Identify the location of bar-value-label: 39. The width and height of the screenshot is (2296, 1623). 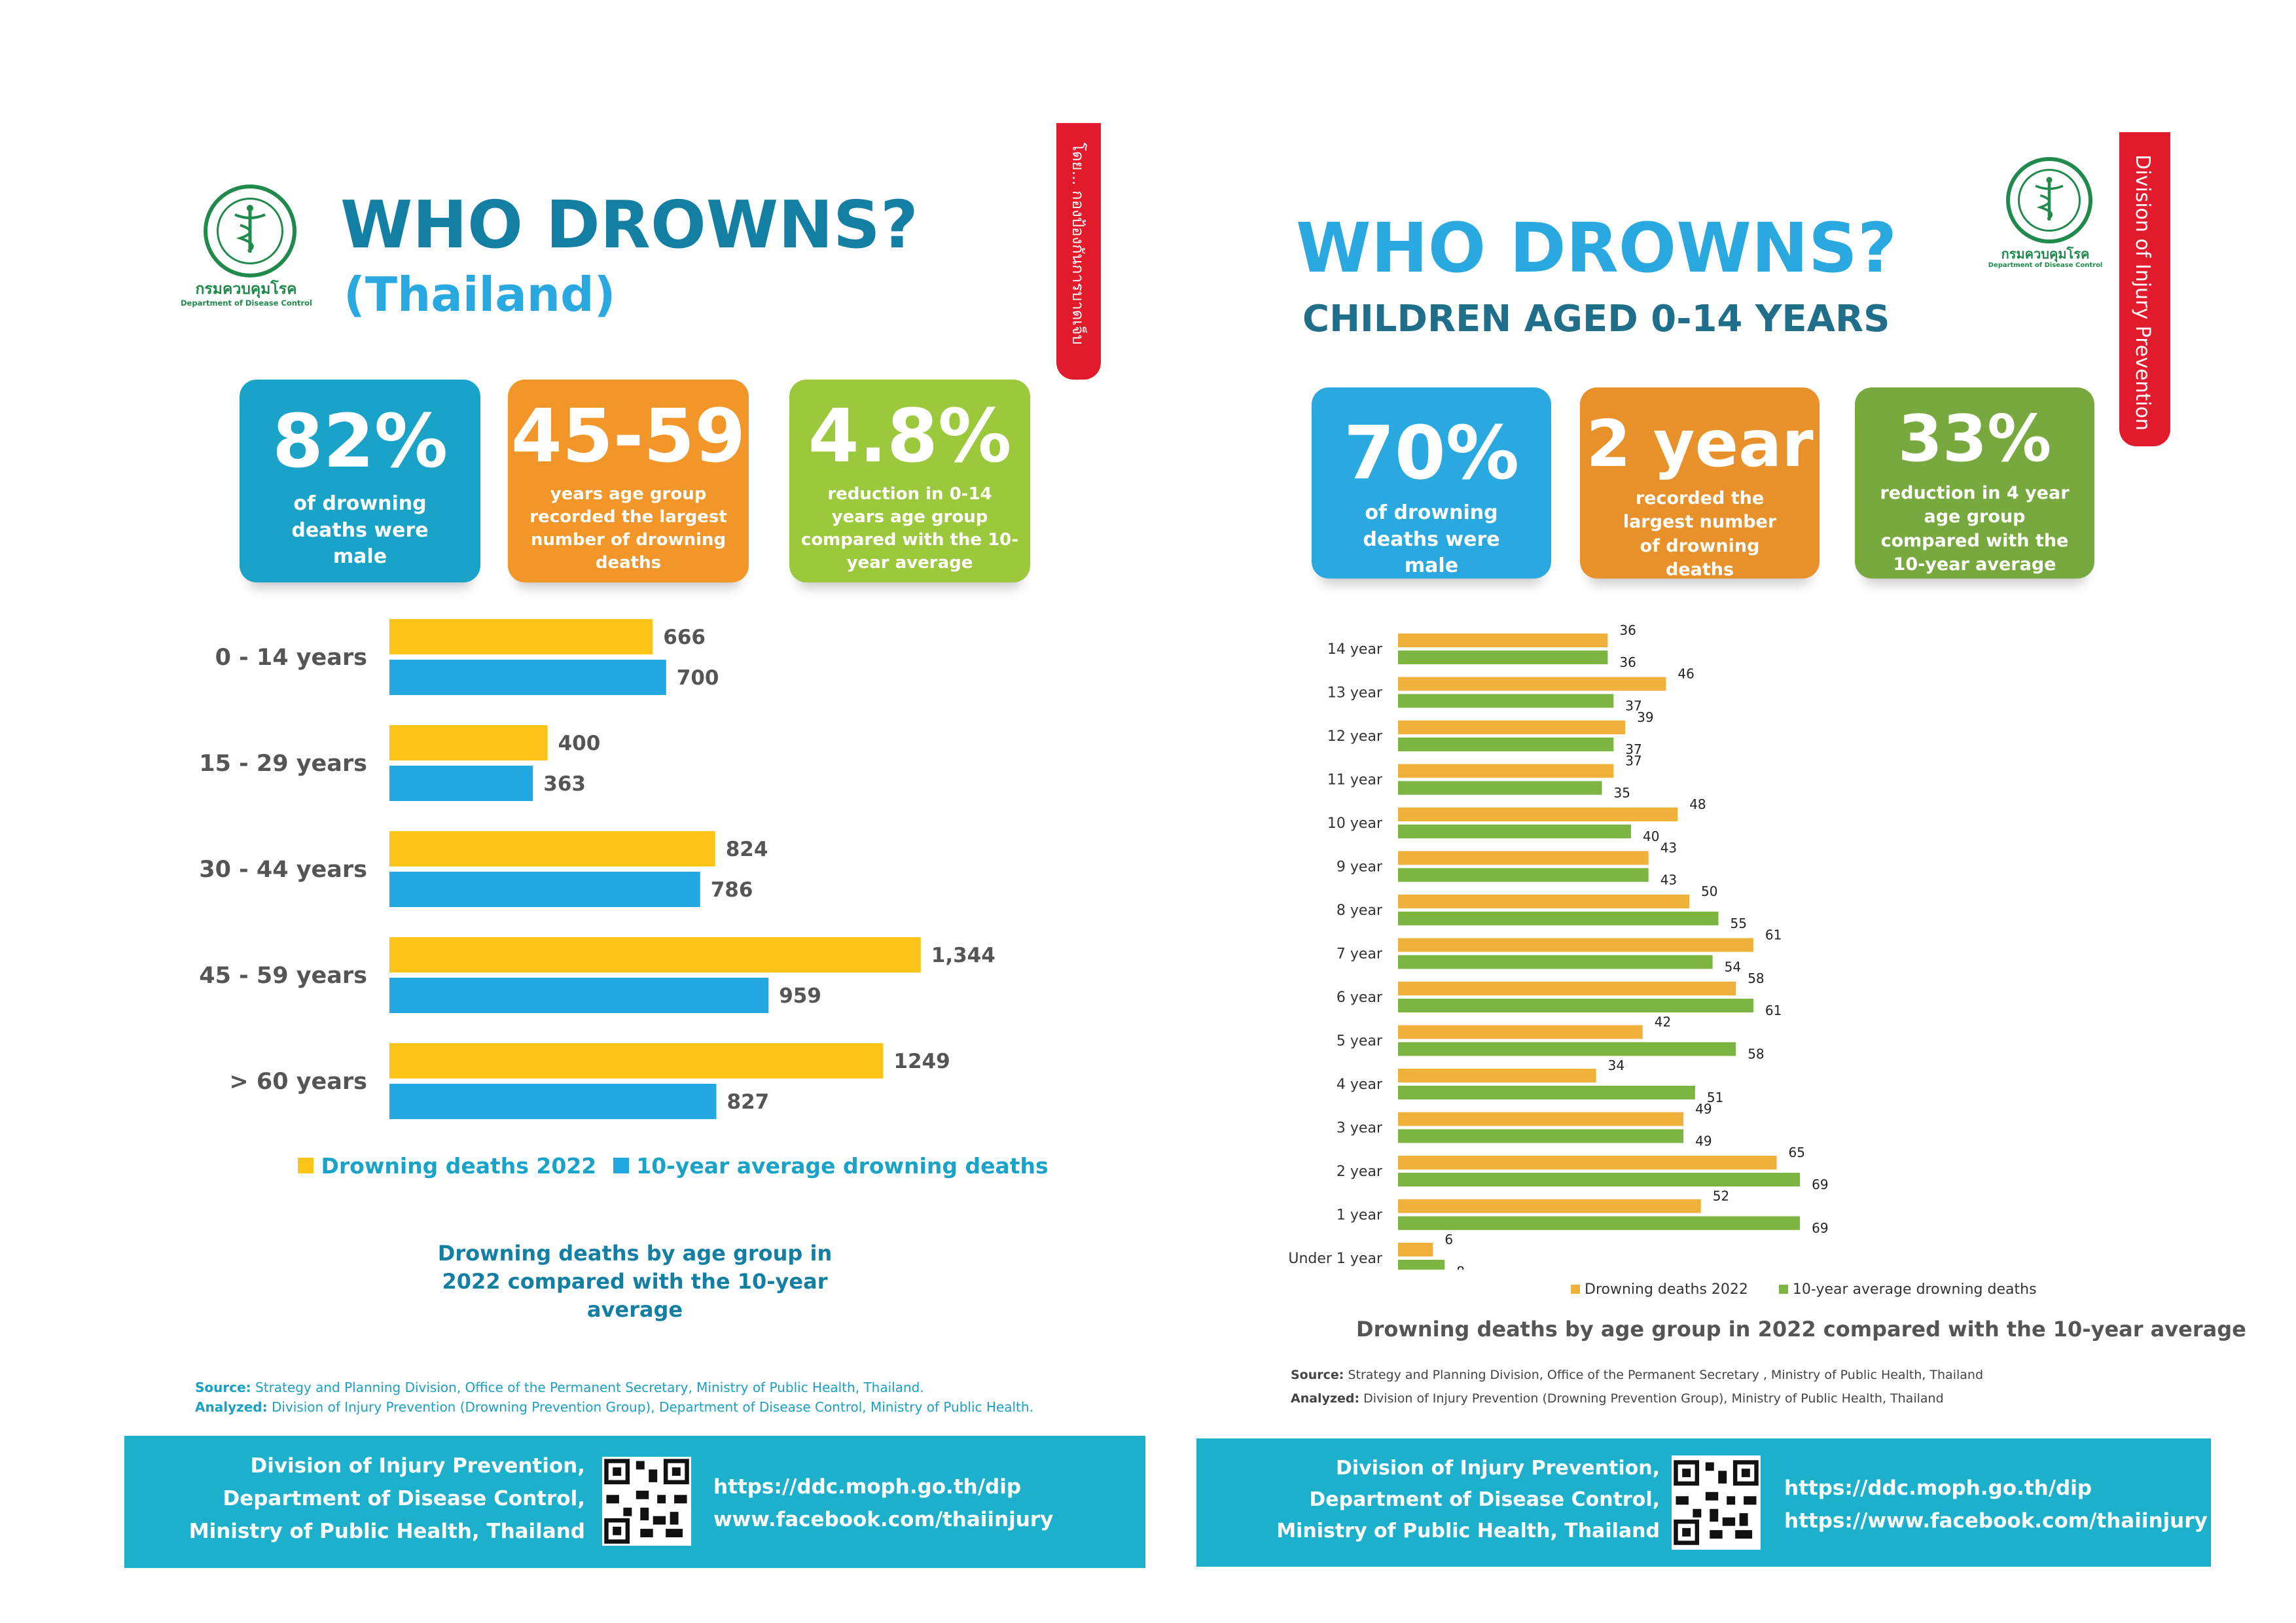
(1645, 717).